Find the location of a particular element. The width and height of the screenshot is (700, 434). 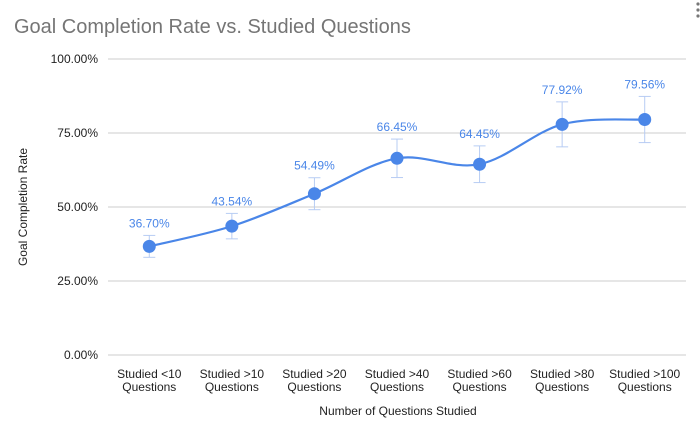

y-tick-label: 25.00% is located at coordinates (77, 281).